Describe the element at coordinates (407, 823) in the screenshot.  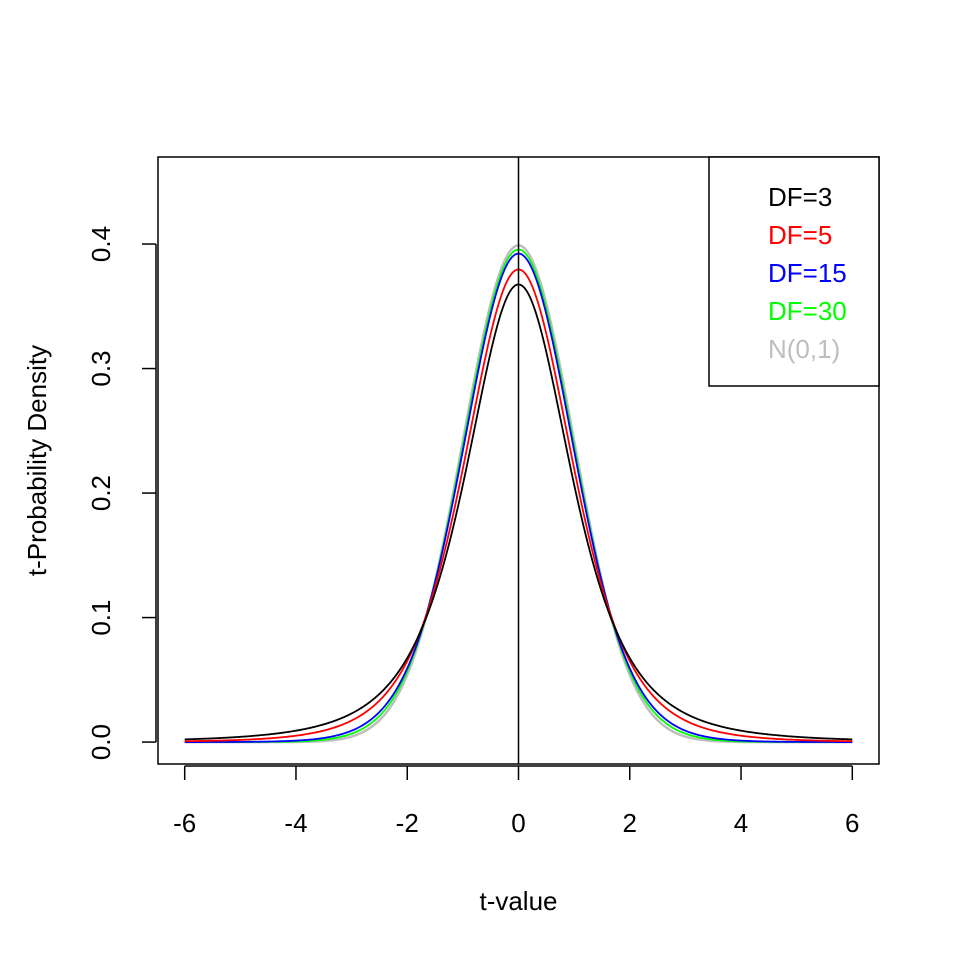
I see `x-tick-label: -2` at that location.